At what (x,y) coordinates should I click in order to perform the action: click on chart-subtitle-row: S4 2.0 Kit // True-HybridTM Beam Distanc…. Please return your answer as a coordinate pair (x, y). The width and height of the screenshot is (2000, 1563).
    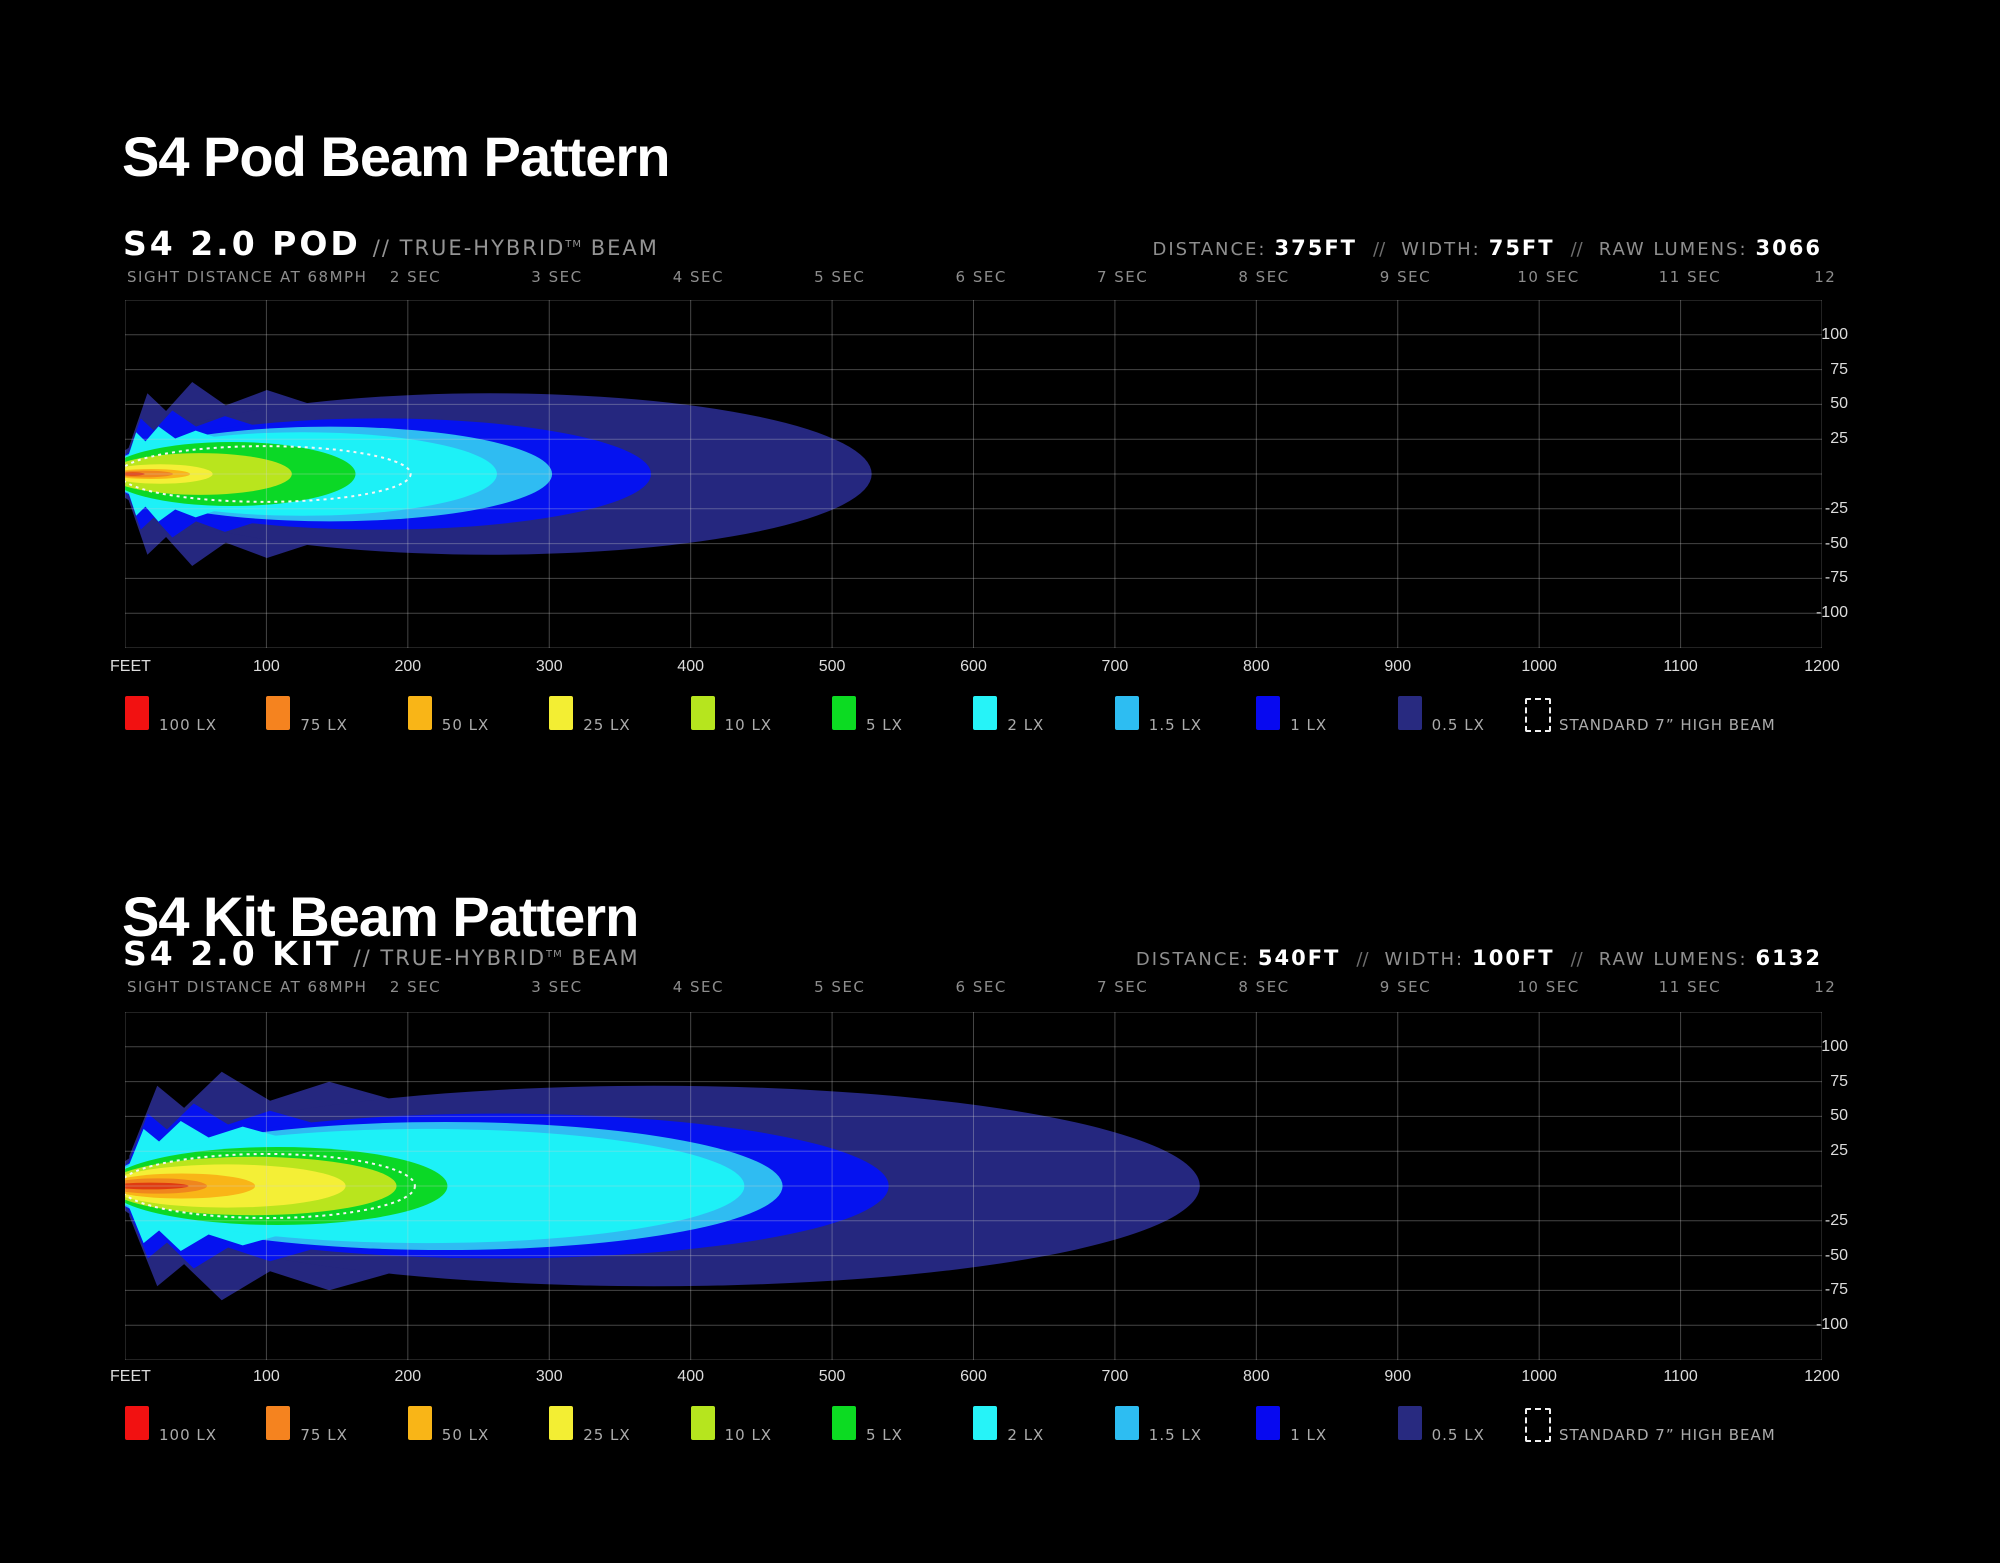
    Looking at the image, I should click on (972, 953).